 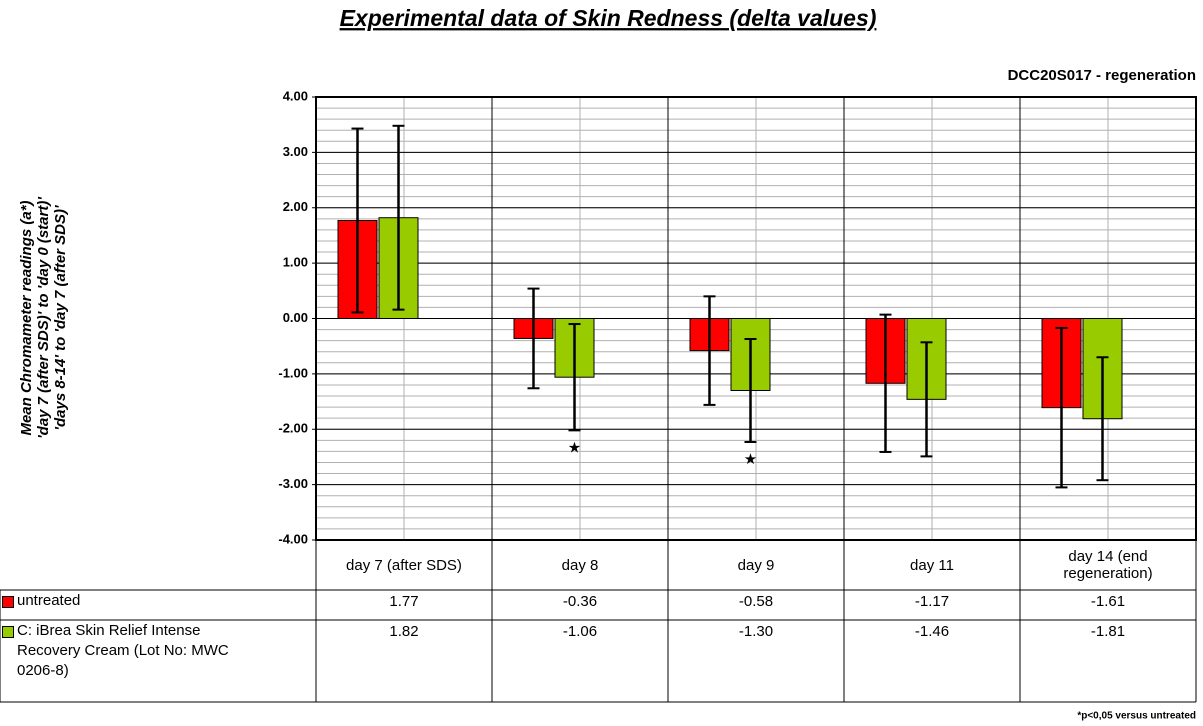 I want to click on y-tick-label: 0.00, so click(x=295, y=317).